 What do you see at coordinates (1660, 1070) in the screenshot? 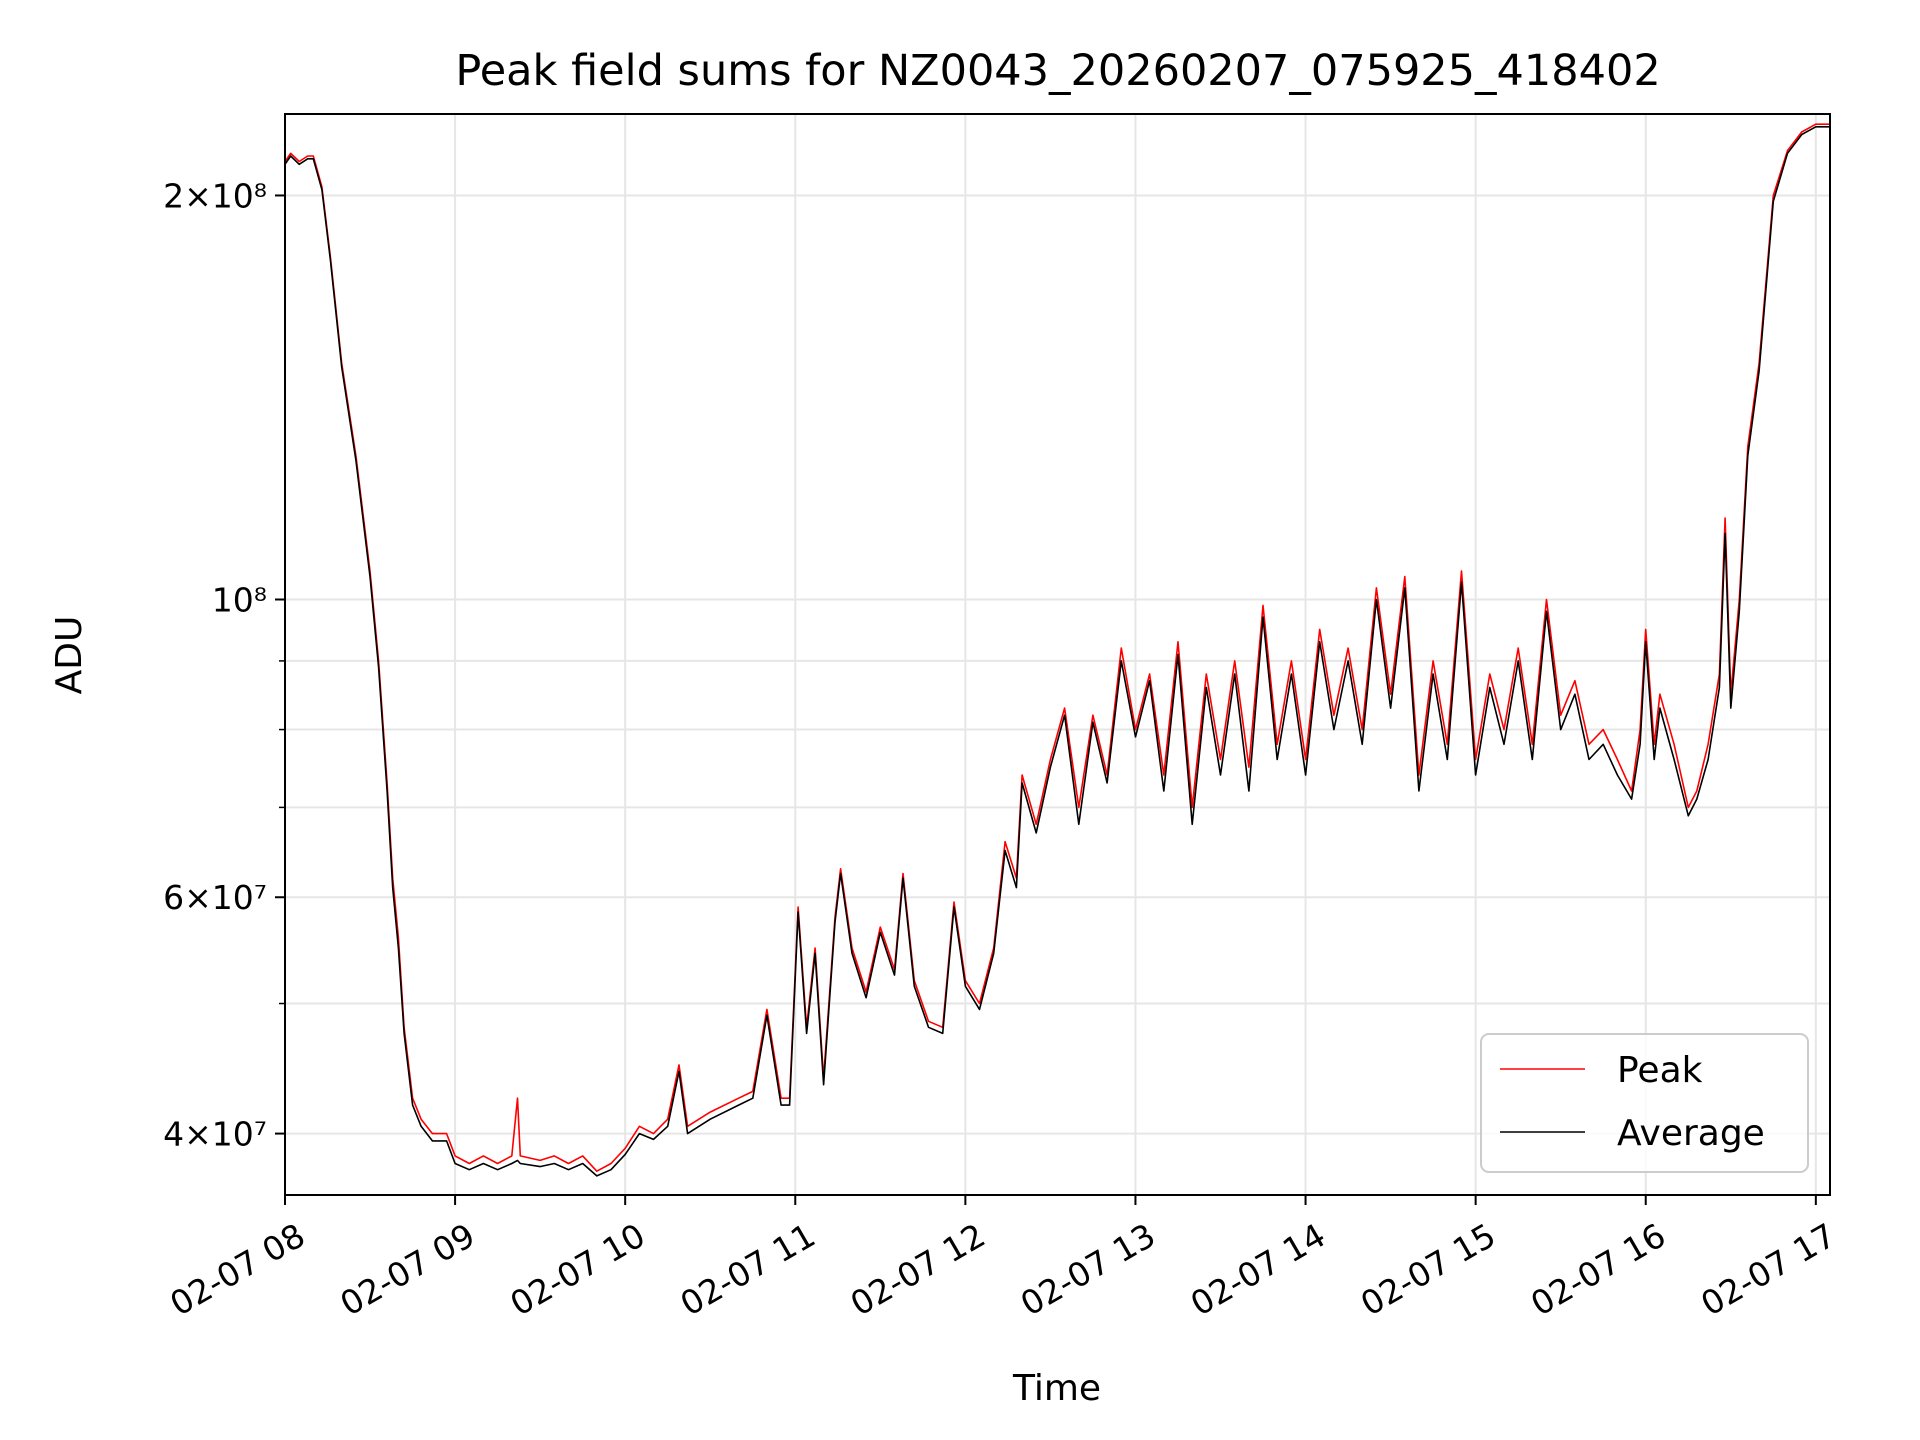
I see `legend-label-peak: Peak` at bounding box center [1660, 1070].